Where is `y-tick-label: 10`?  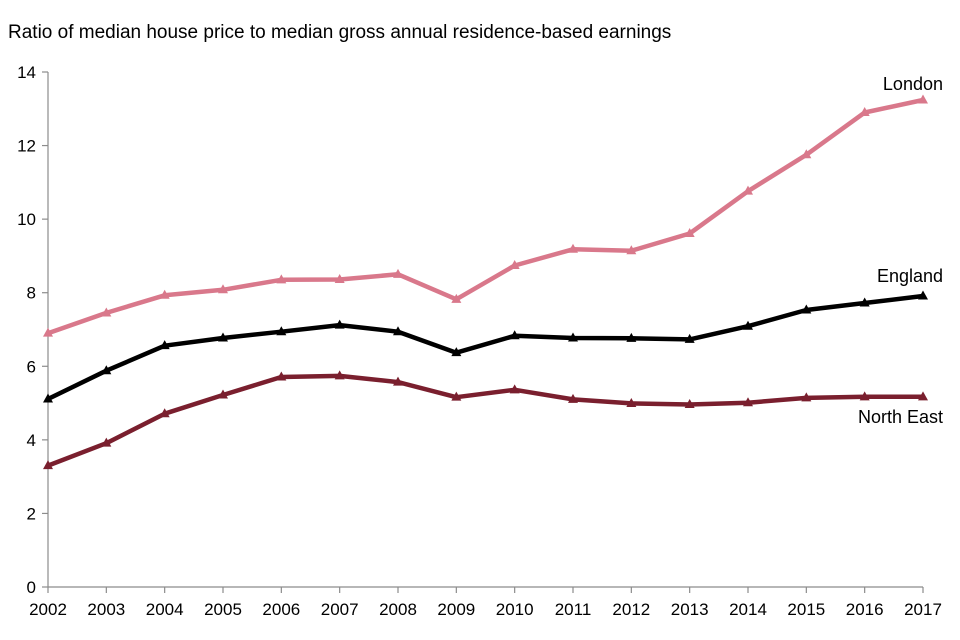
y-tick-label: 10 is located at coordinates (26, 219).